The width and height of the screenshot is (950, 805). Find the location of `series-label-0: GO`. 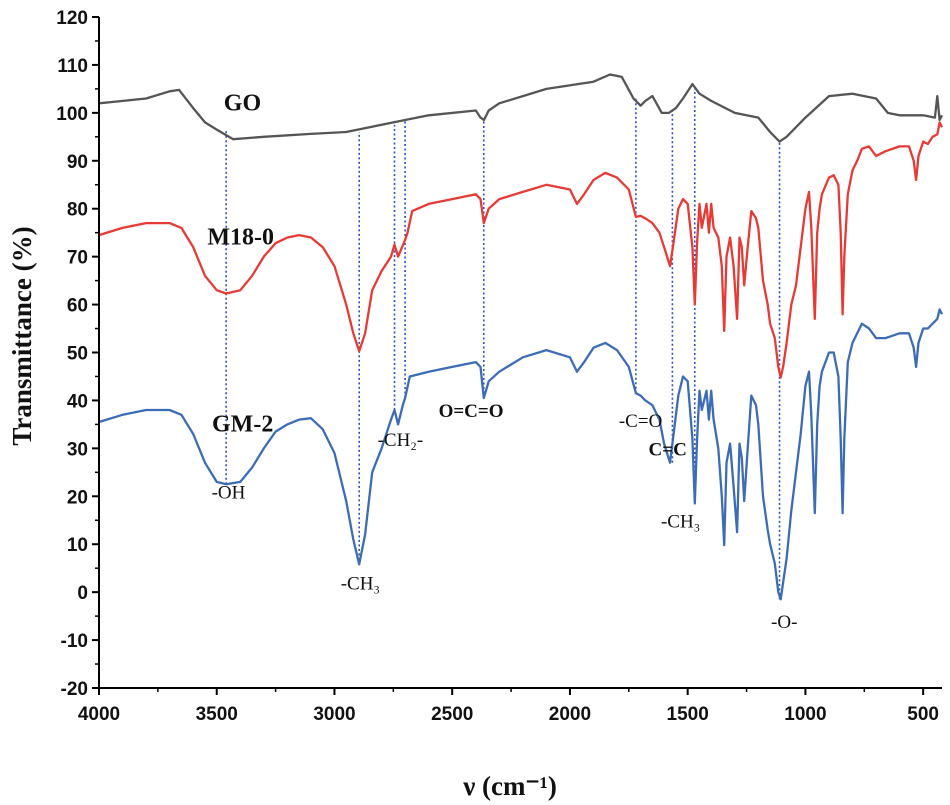

series-label-0: GO is located at coordinates (242, 103).